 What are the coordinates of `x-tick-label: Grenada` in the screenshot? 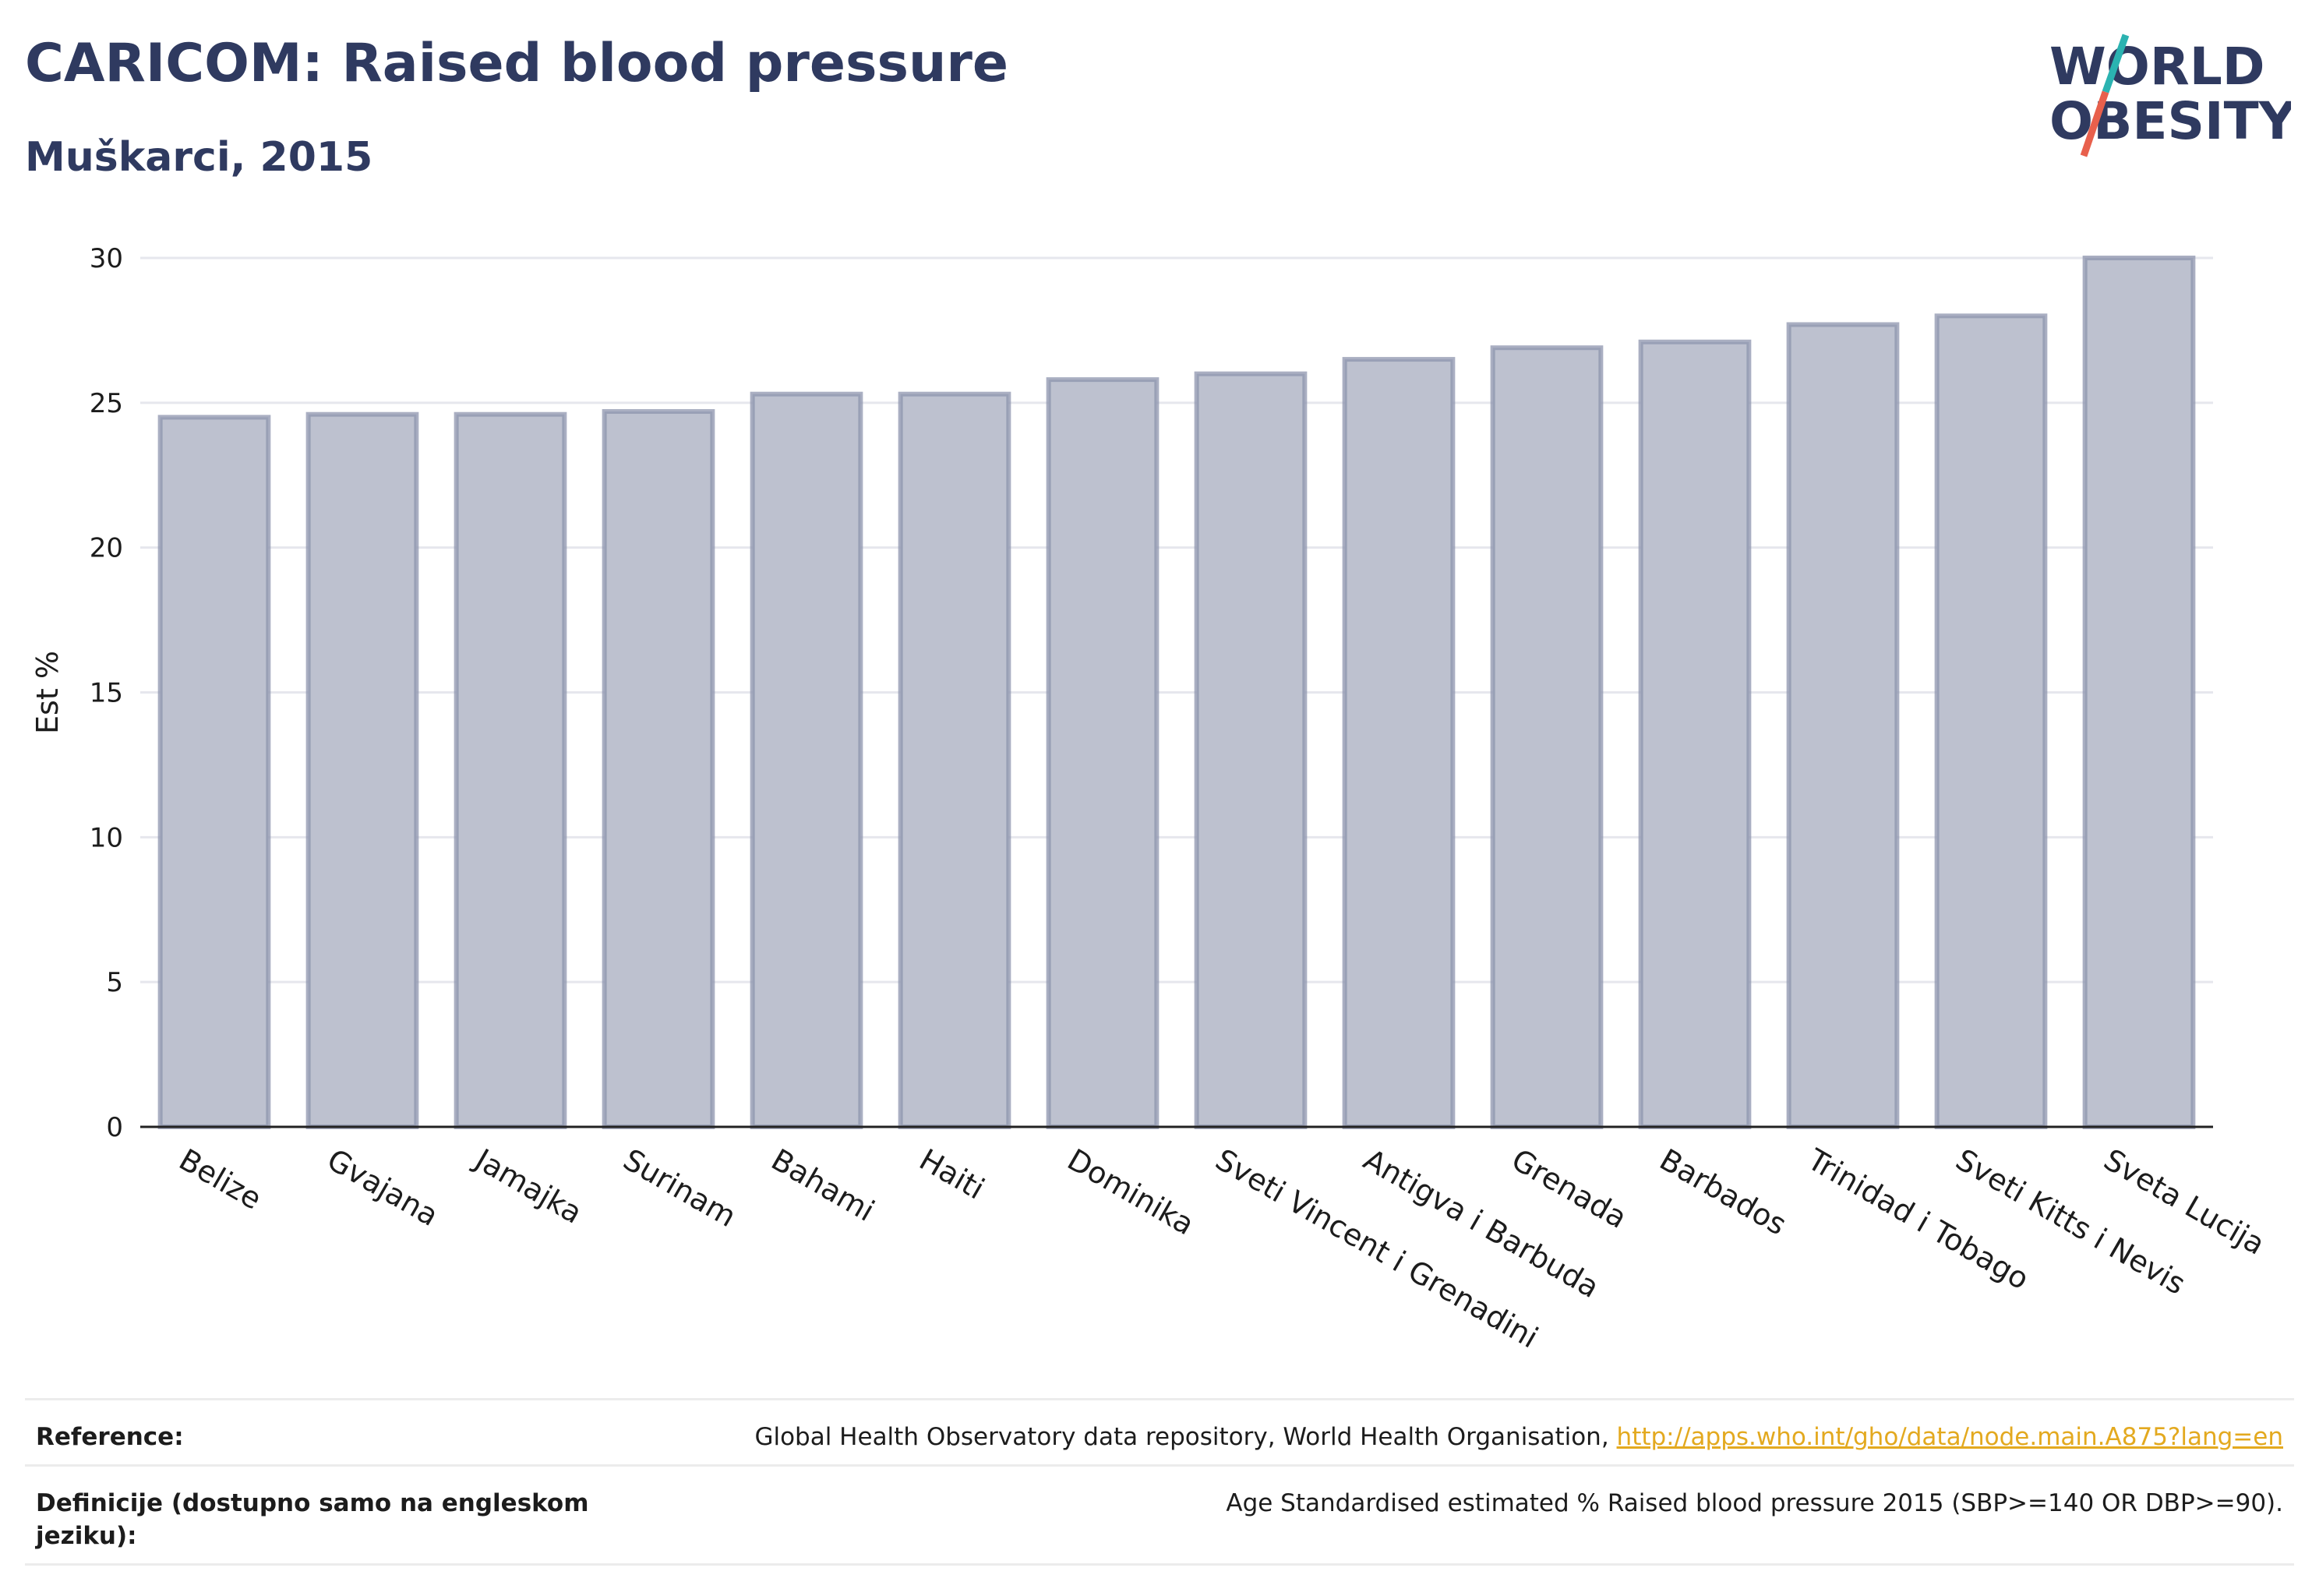 It's located at (1569, 1188).